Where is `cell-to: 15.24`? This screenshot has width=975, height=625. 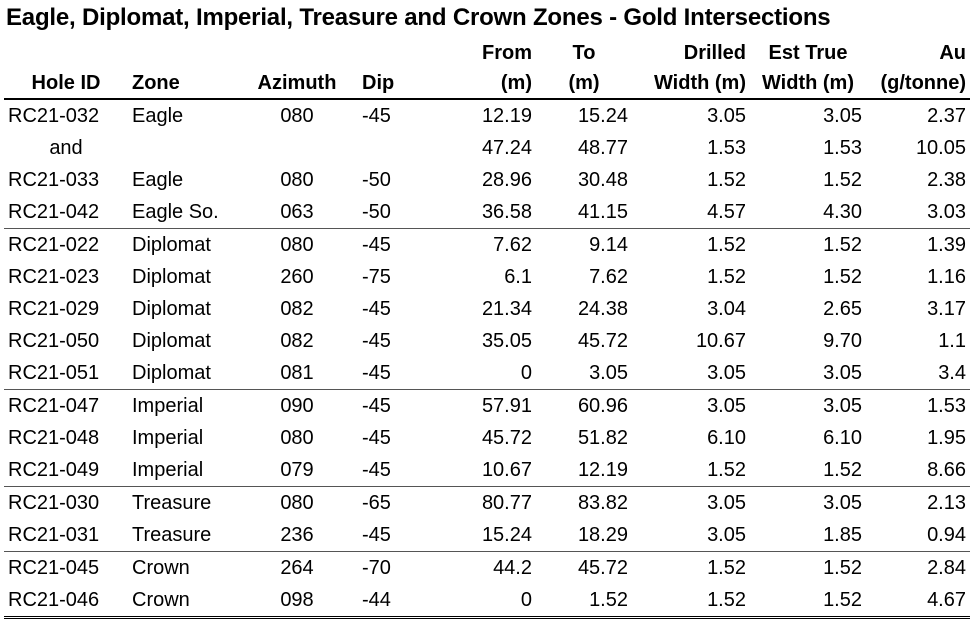
cell-to: 15.24 is located at coordinates (602, 116).